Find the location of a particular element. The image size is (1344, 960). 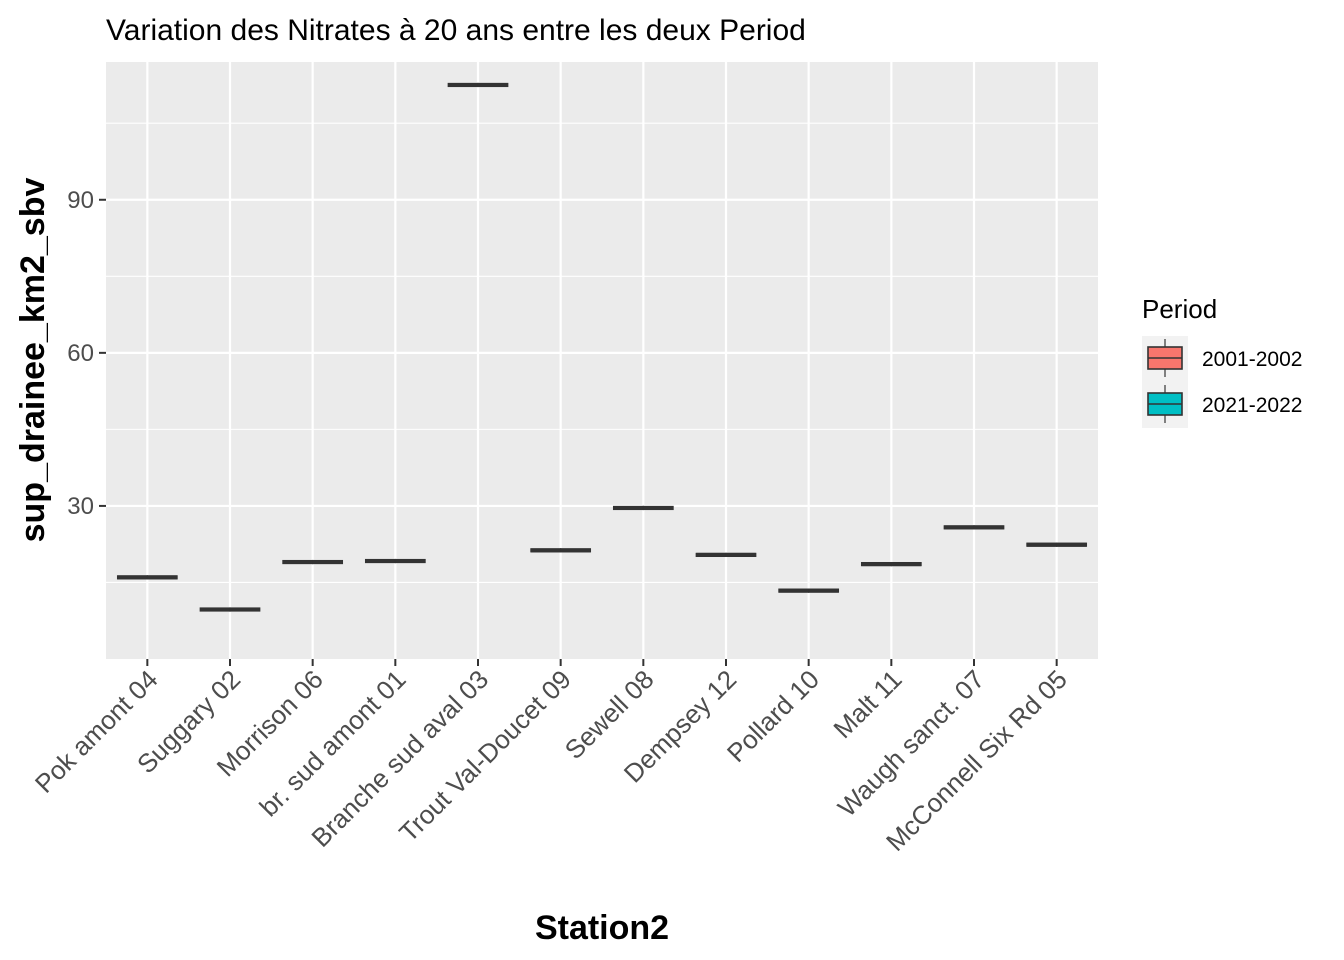

x-tick-label: Malt 11 is located at coordinates (867, 704).